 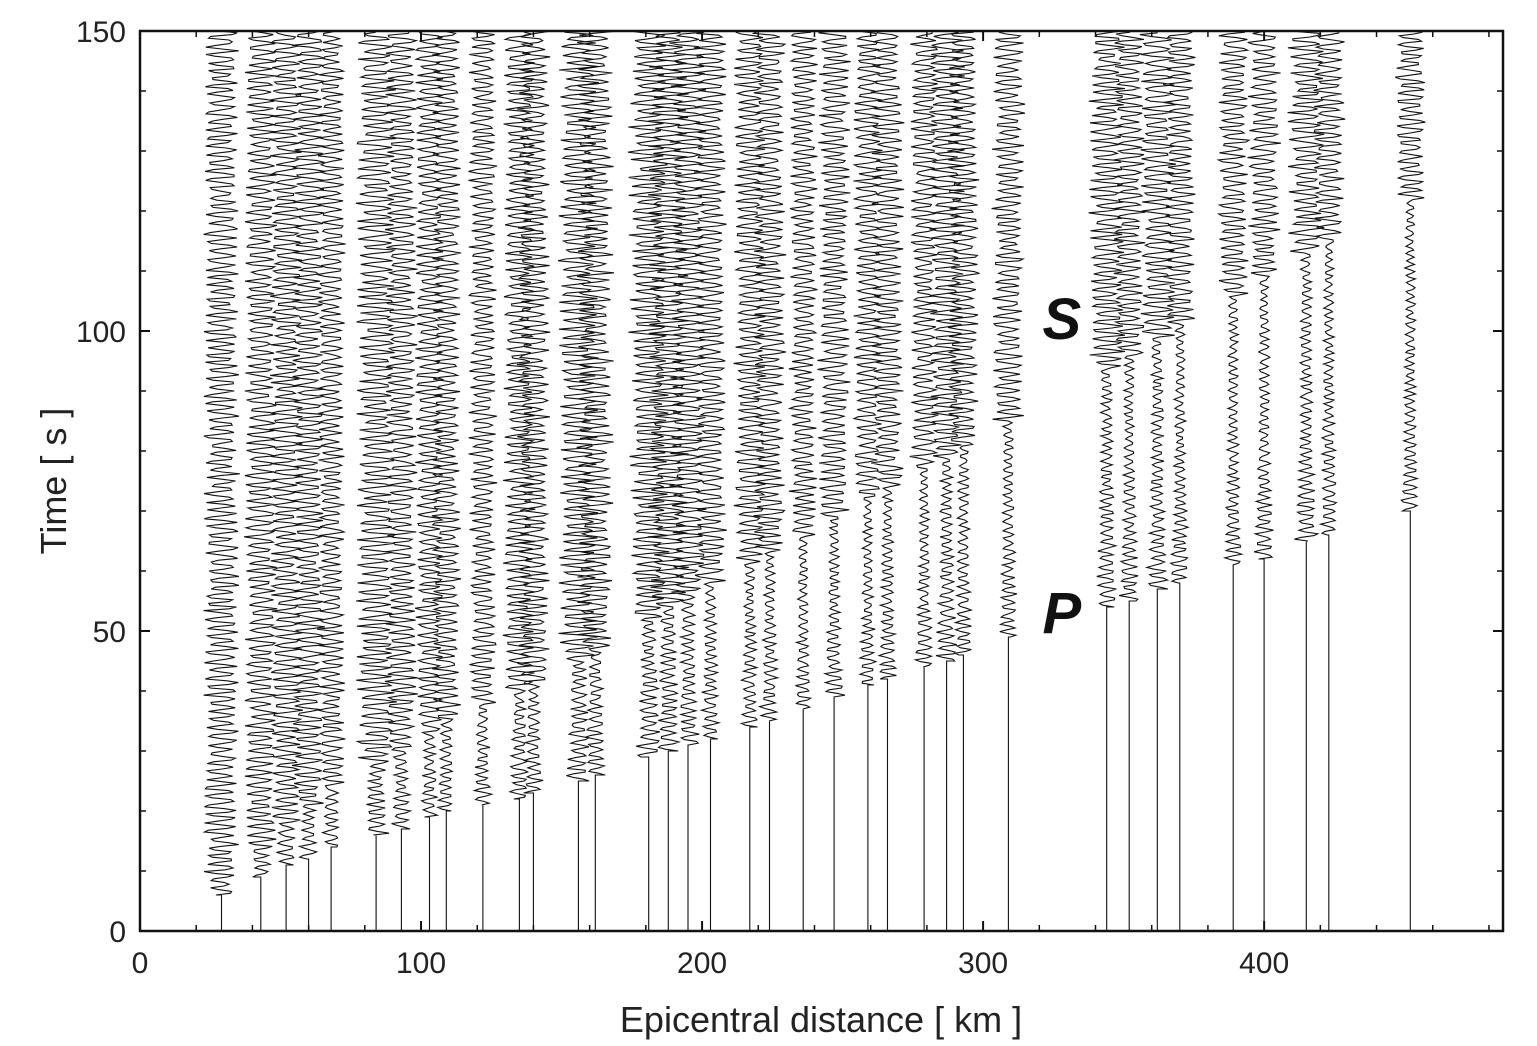 What do you see at coordinates (101, 332) in the screenshot?
I see `y-tick-label-100: 100` at bounding box center [101, 332].